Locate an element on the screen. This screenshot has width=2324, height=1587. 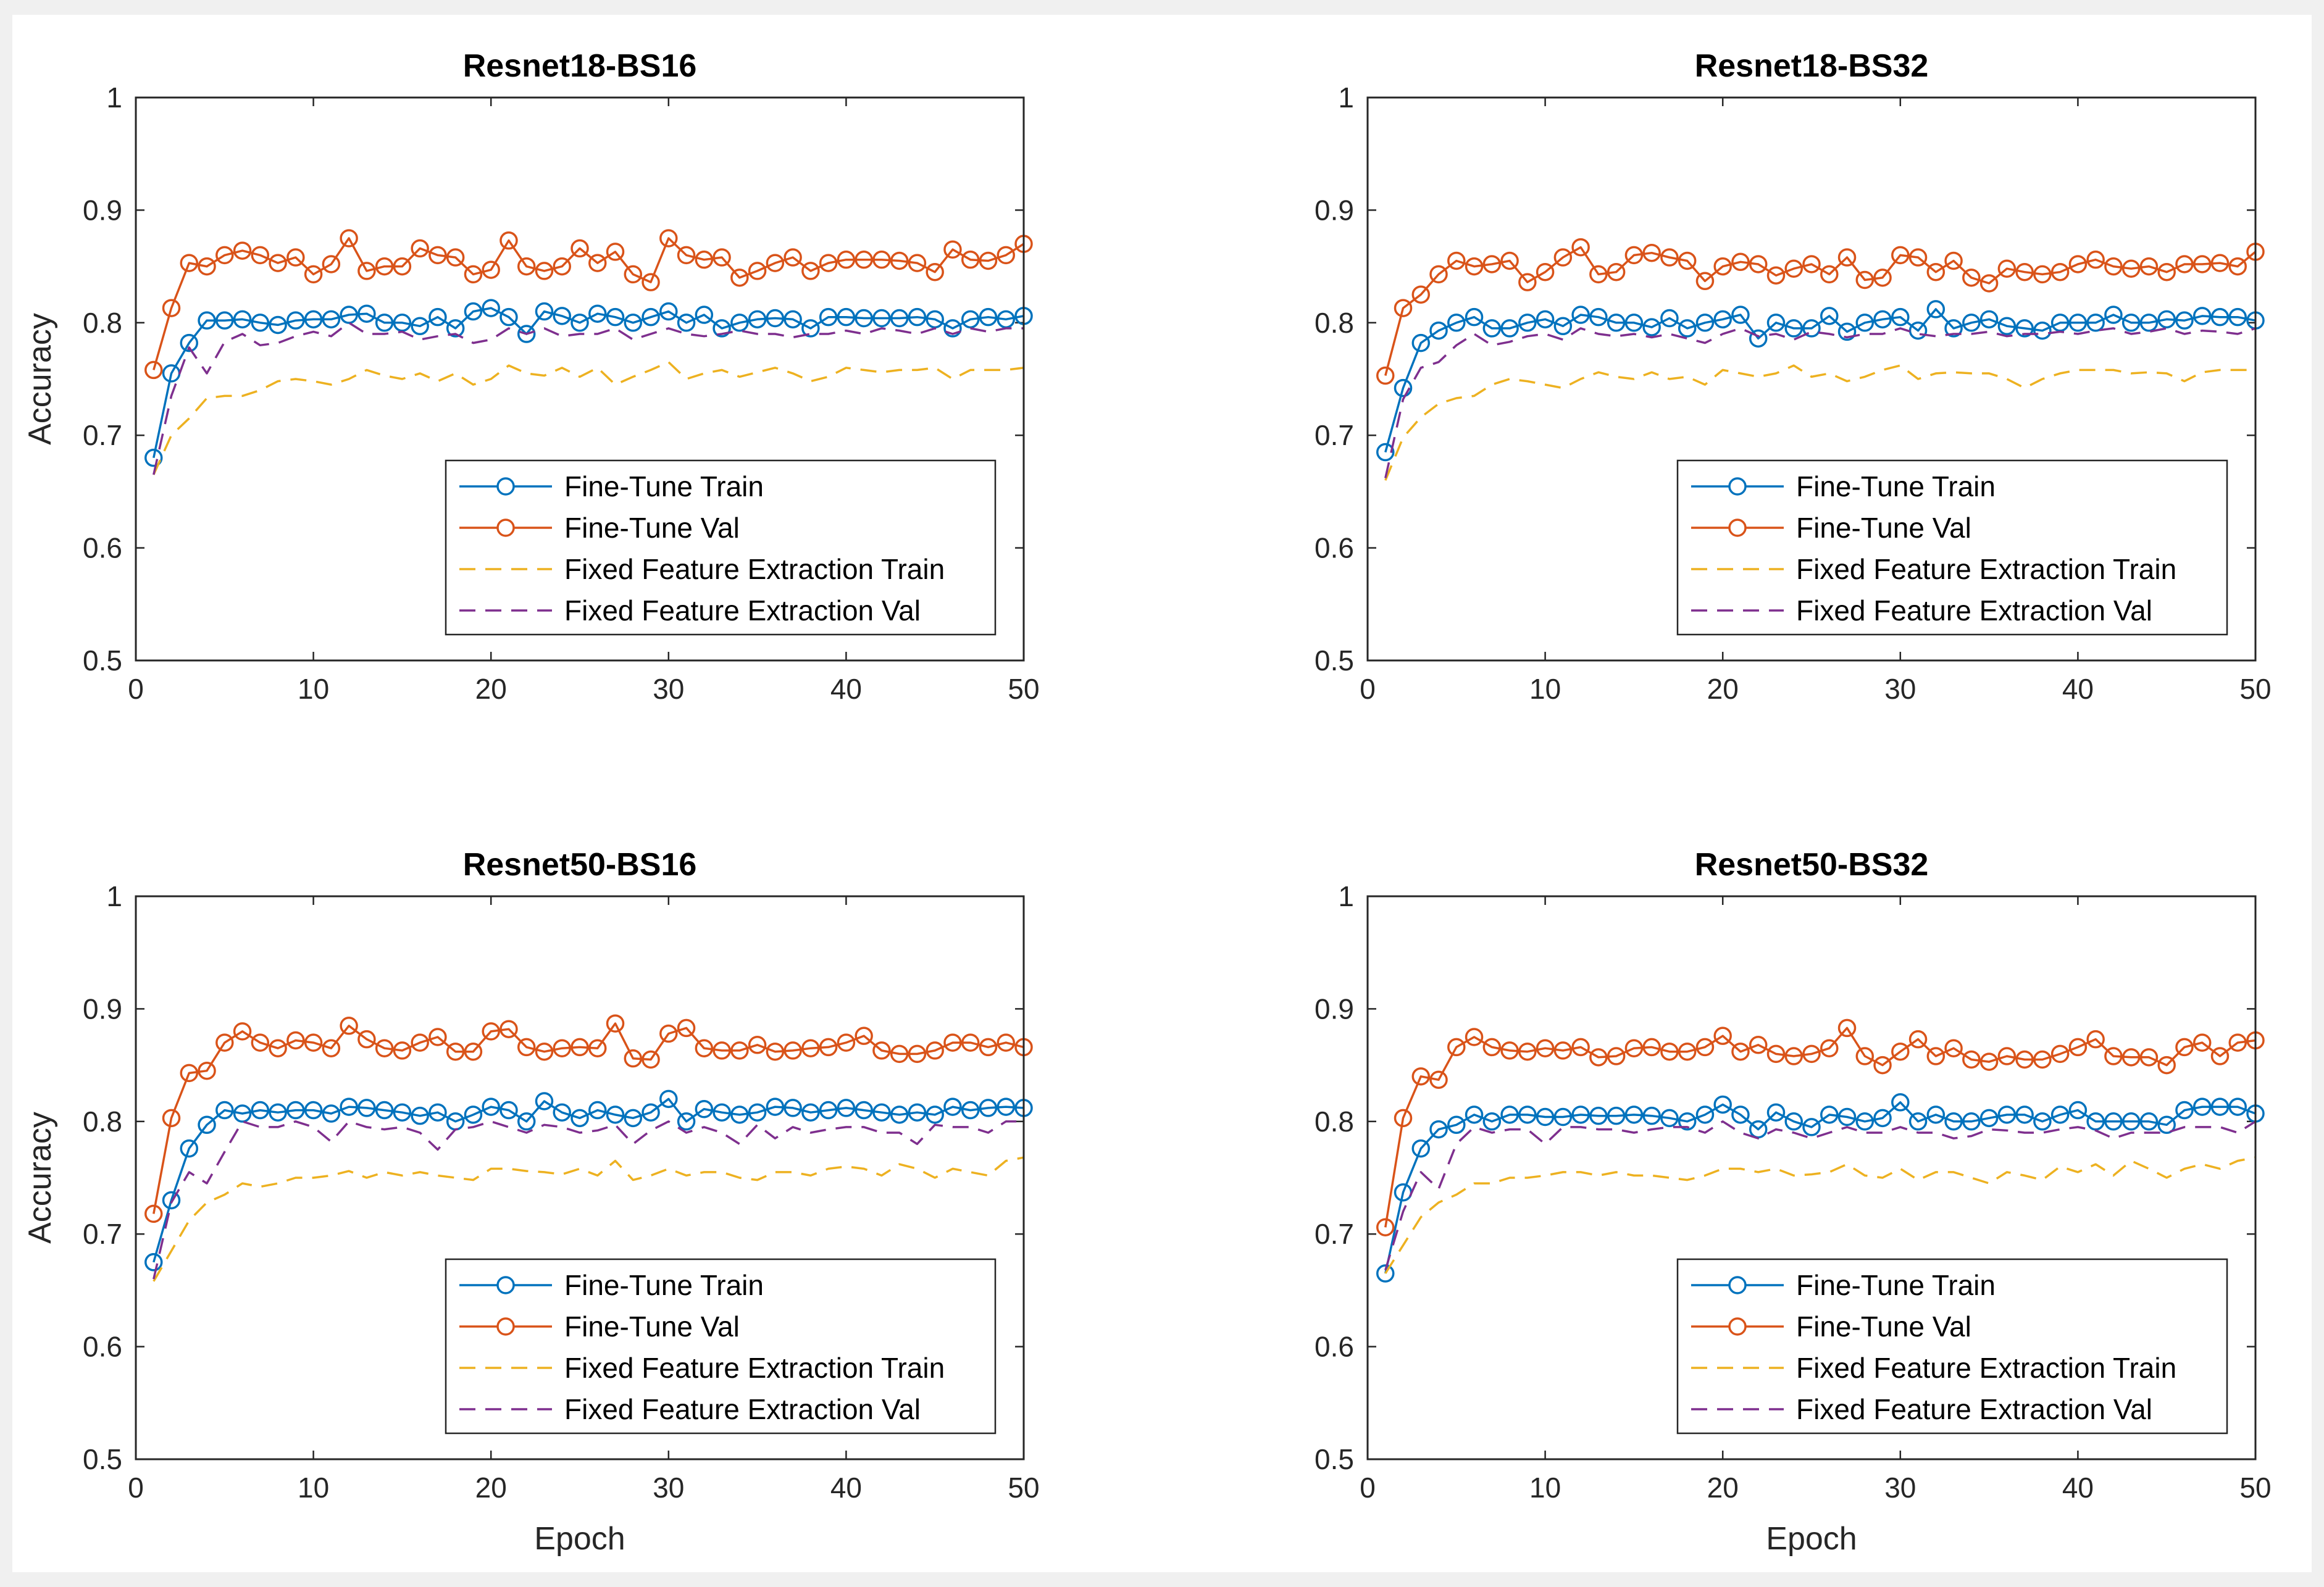
x-tick-label: 50 is located at coordinates (2255, 689).